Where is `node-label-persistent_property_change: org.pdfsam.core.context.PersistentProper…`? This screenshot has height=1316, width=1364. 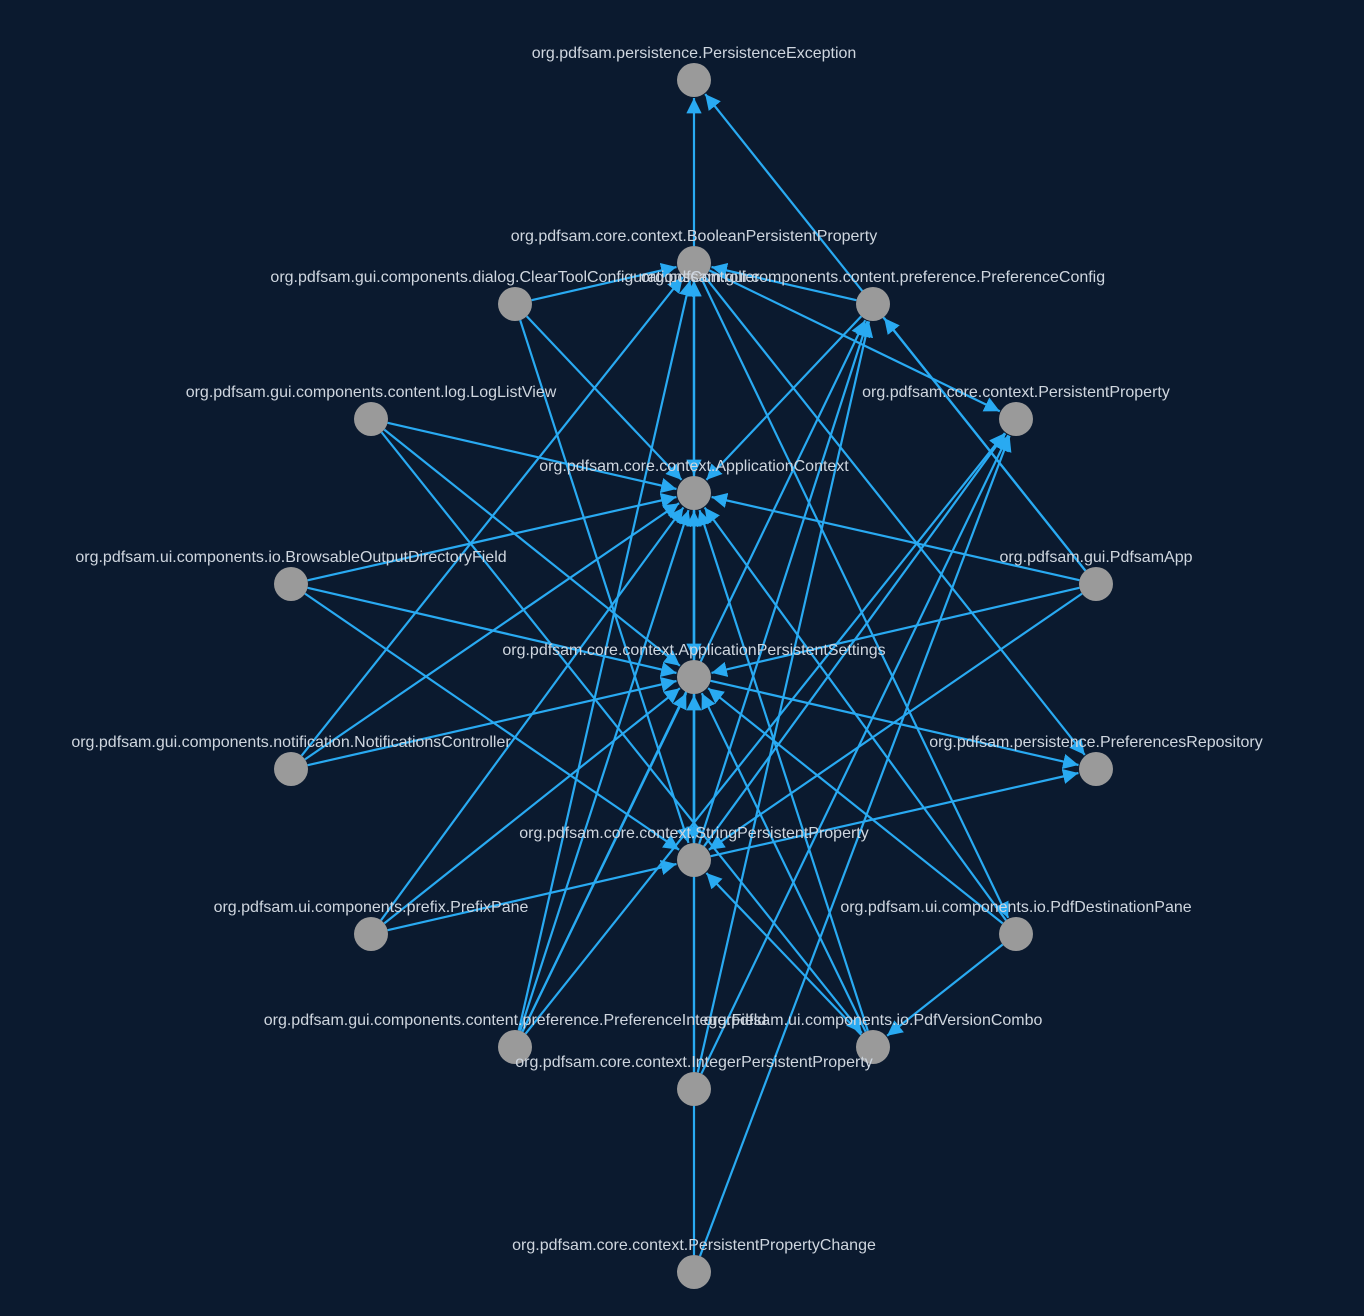 node-label-persistent_property_change: org.pdfsam.core.context.PersistentProper… is located at coordinates (694, 1245).